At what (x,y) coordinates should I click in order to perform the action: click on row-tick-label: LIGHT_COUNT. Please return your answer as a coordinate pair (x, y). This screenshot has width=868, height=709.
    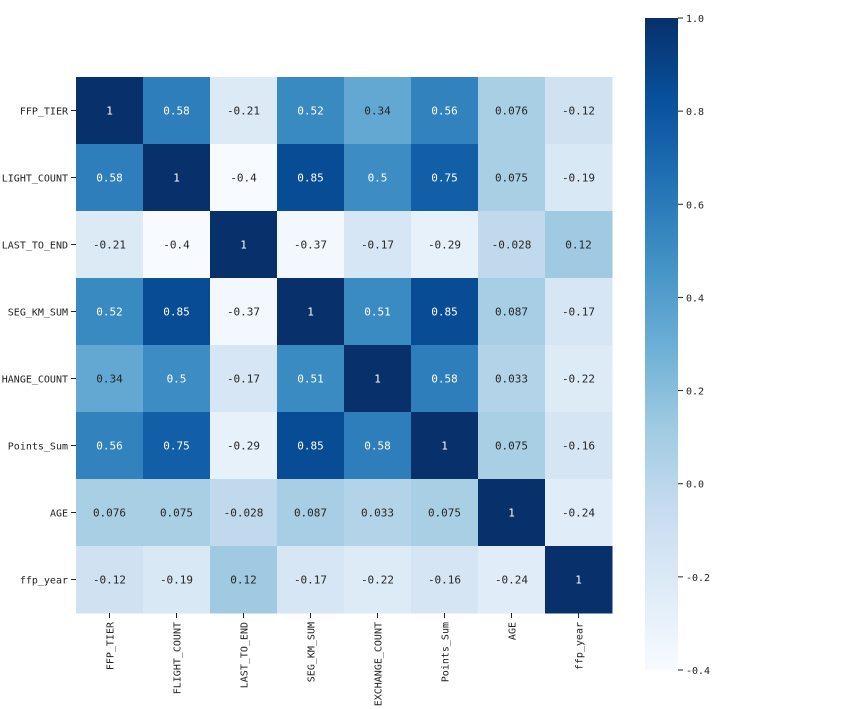
    Looking at the image, I should click on (35, 179).